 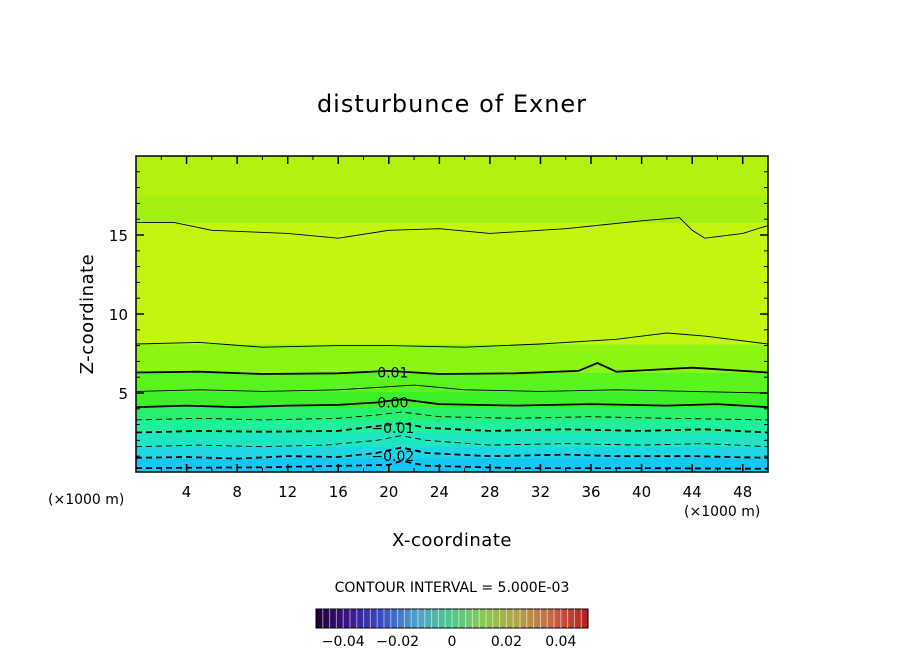 I want to click on x-axis-label: X-coordinate, so click(x=452, y=540).